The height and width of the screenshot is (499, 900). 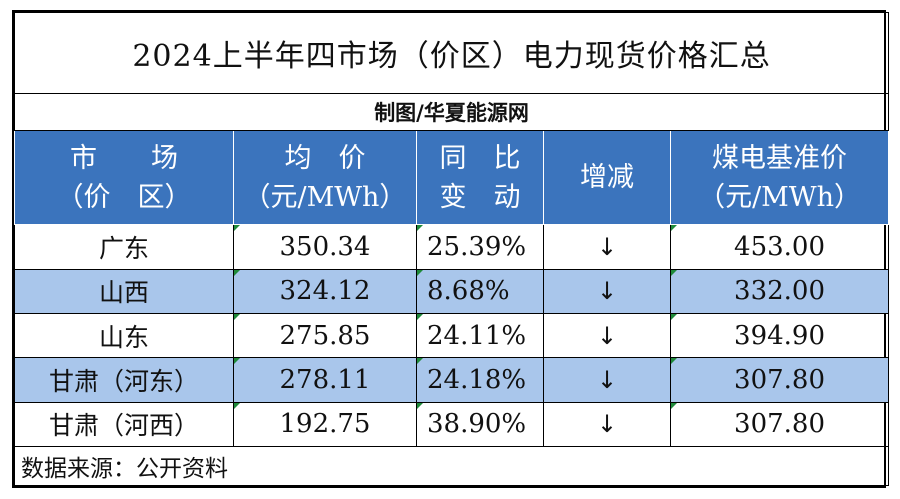 I want to click on header-avg-price-line2: （元/MWh）, so click(x=325, y=197).